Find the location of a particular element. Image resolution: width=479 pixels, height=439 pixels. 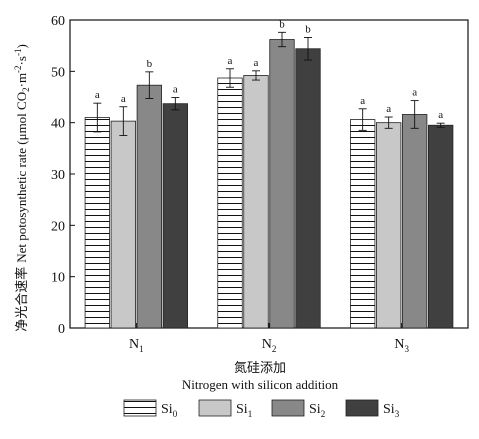

y-tick-label: 10 is located at coordinates (58, 278).